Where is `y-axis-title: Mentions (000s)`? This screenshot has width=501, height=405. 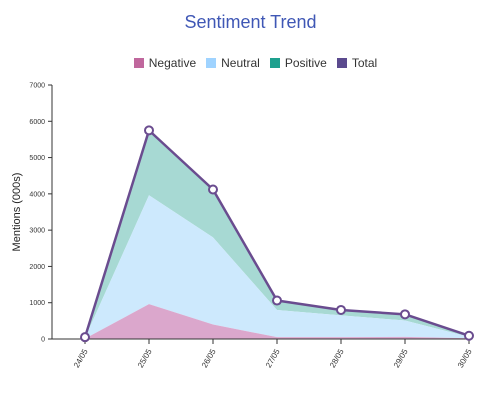 y-axis-title: Mentions (000s) is located at coordinates (17, 212).